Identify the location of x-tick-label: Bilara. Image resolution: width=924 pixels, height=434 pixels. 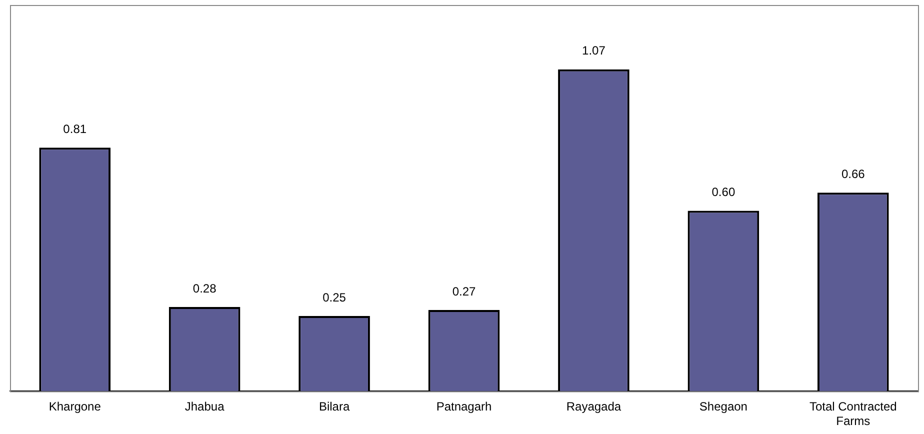
(334, 407).